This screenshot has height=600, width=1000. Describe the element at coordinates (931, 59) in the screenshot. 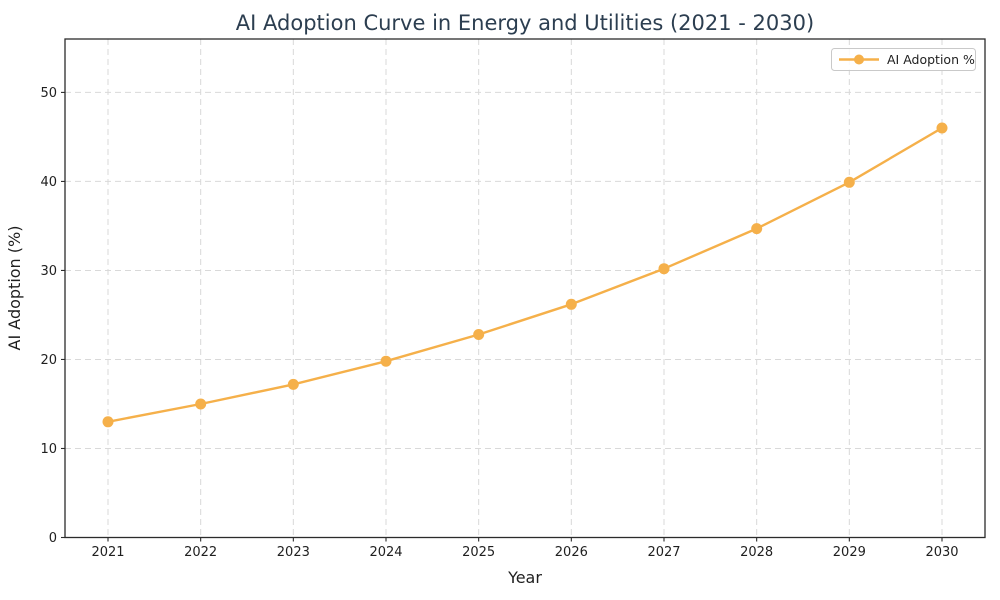

I see `legend-label: AI Adoption %` at that location.